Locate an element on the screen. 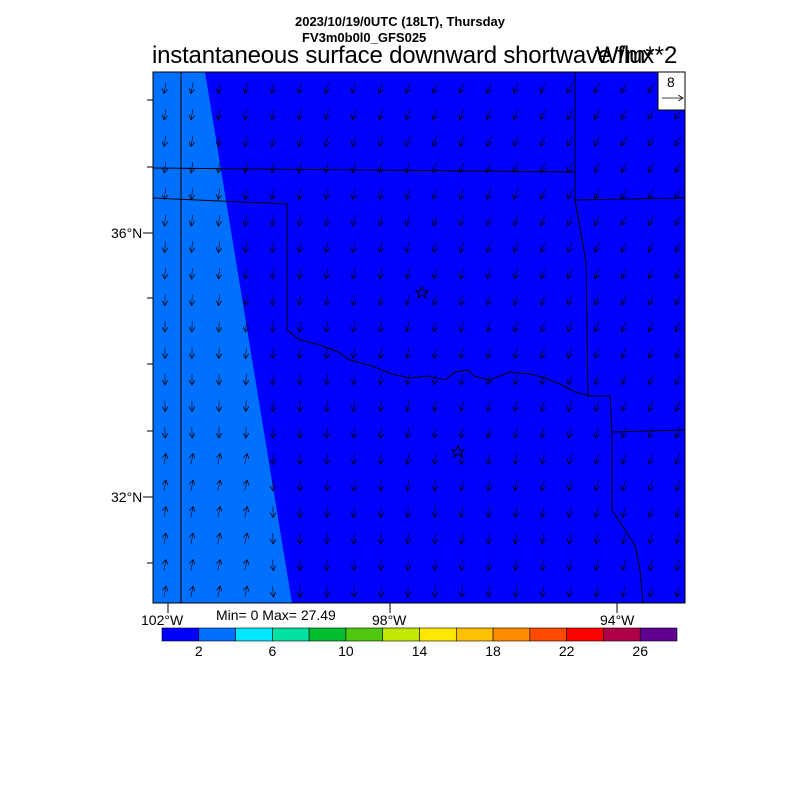 This screenshot has width=800, height=800. colorbar-tick-label: 22 is located at coordinates (566, 651).